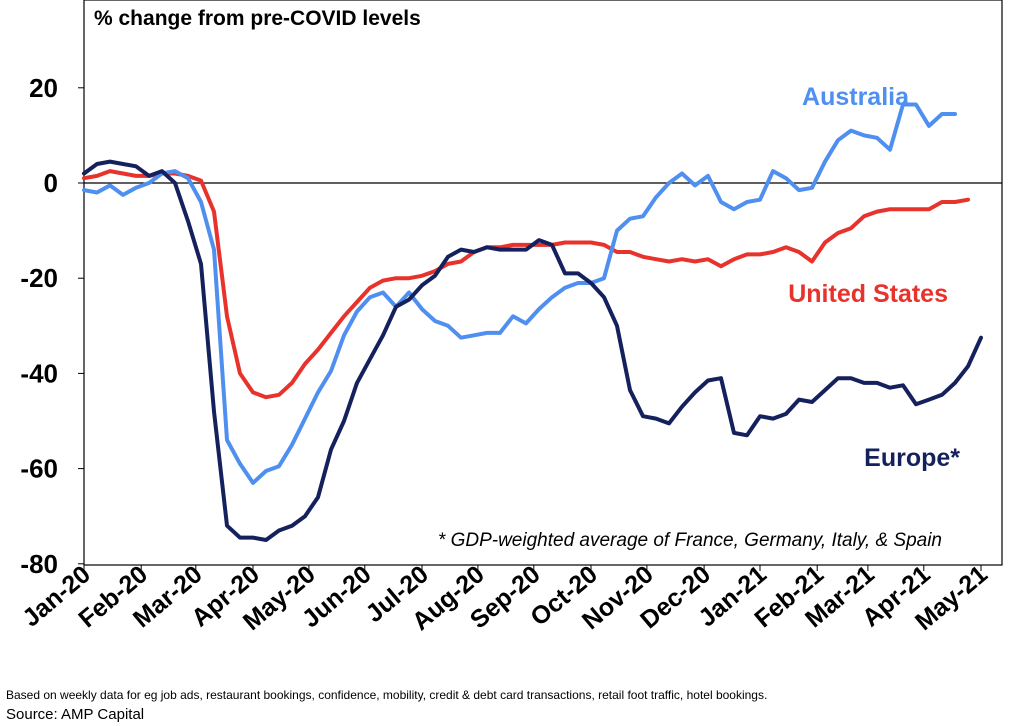 Image resolution: width=1016 pixels, height=726 pixels. I want to click on chart-title: % change from pre-COVID levels, so click(257, 18).